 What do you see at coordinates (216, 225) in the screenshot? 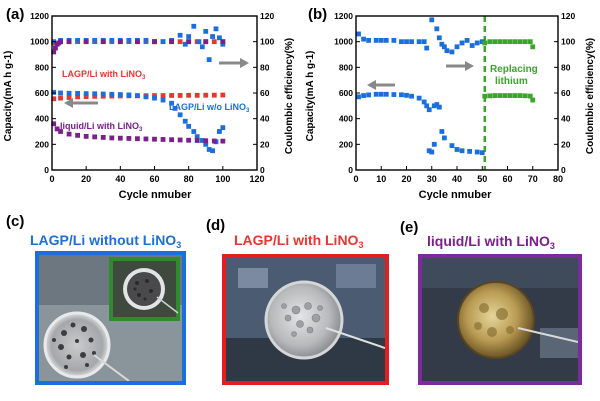
I see `panel-letter-d: (d)` at bounding box center [216, 225].